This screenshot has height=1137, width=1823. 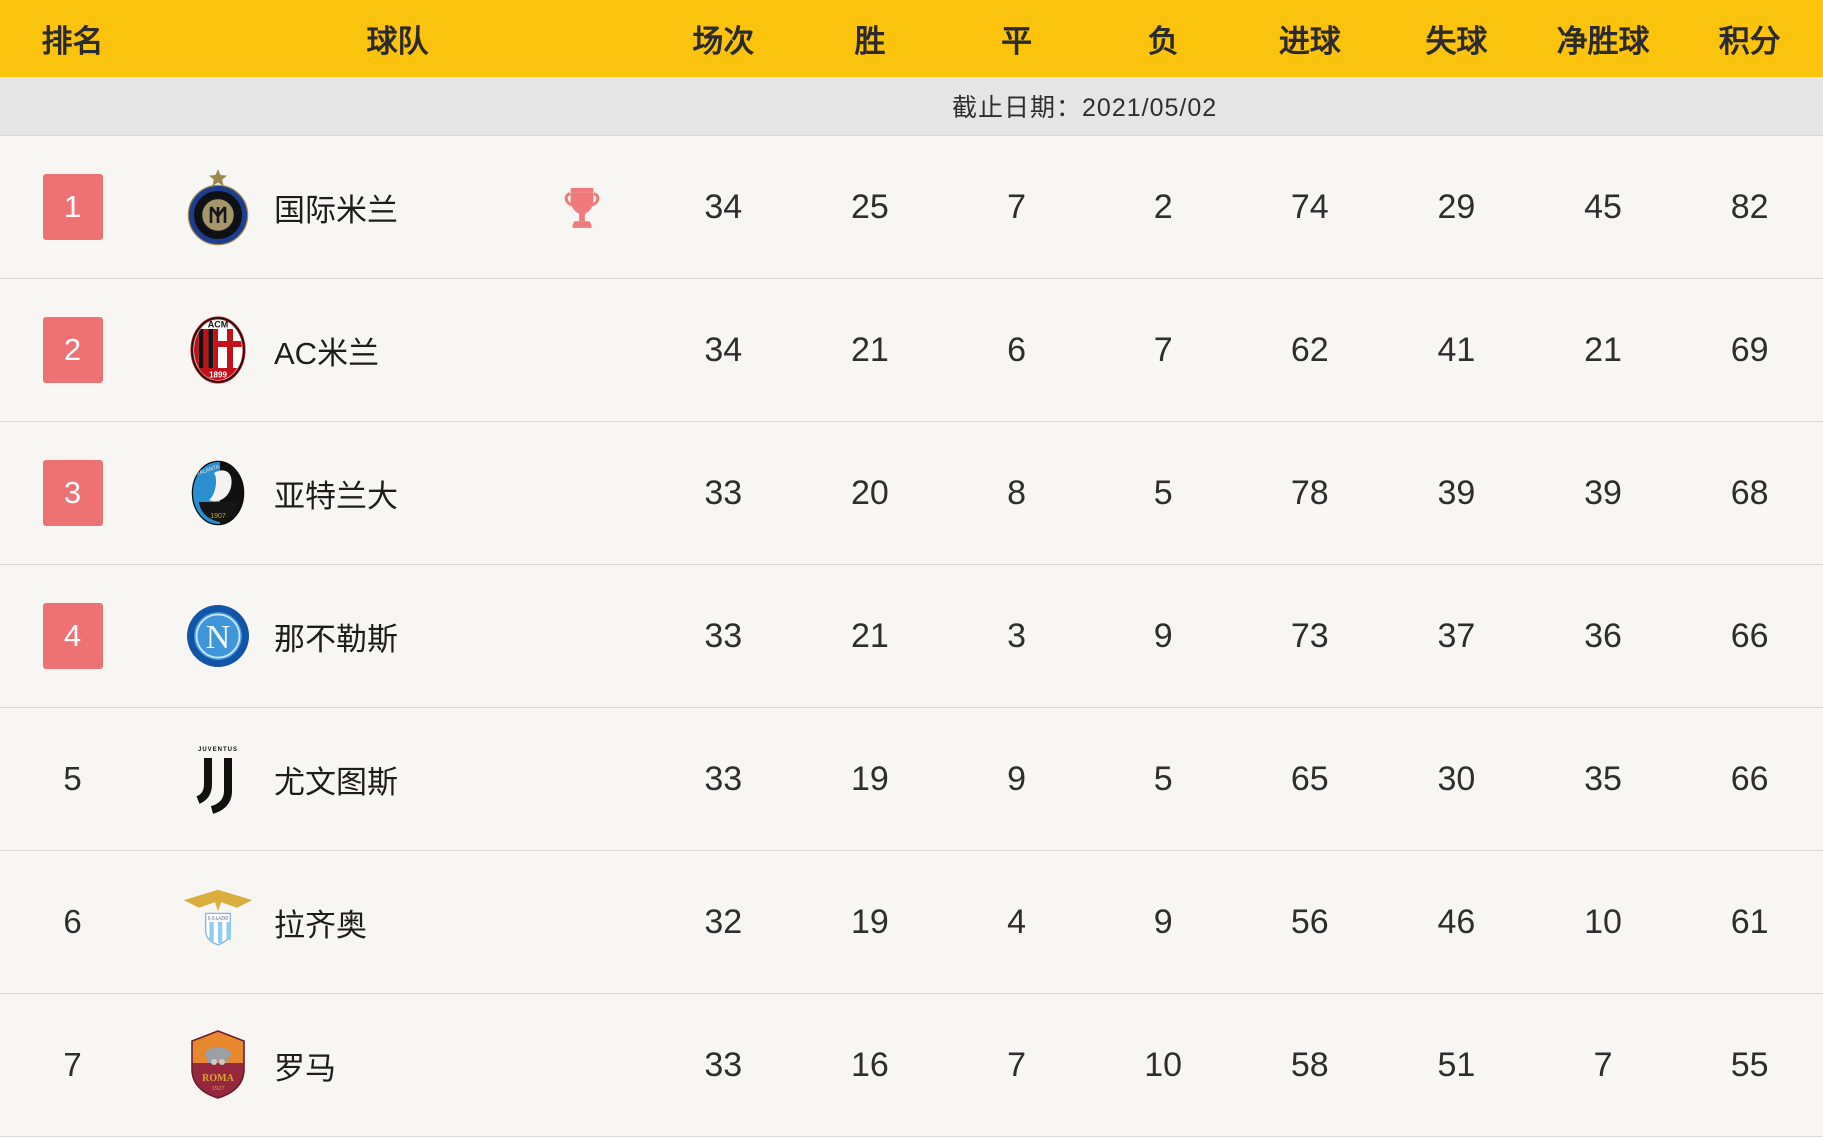 I want to click on standings-row-2: 2 ACM 1899 AC米兰 34 21 6 7 62 41 21 69, so click(x=911, y=350).